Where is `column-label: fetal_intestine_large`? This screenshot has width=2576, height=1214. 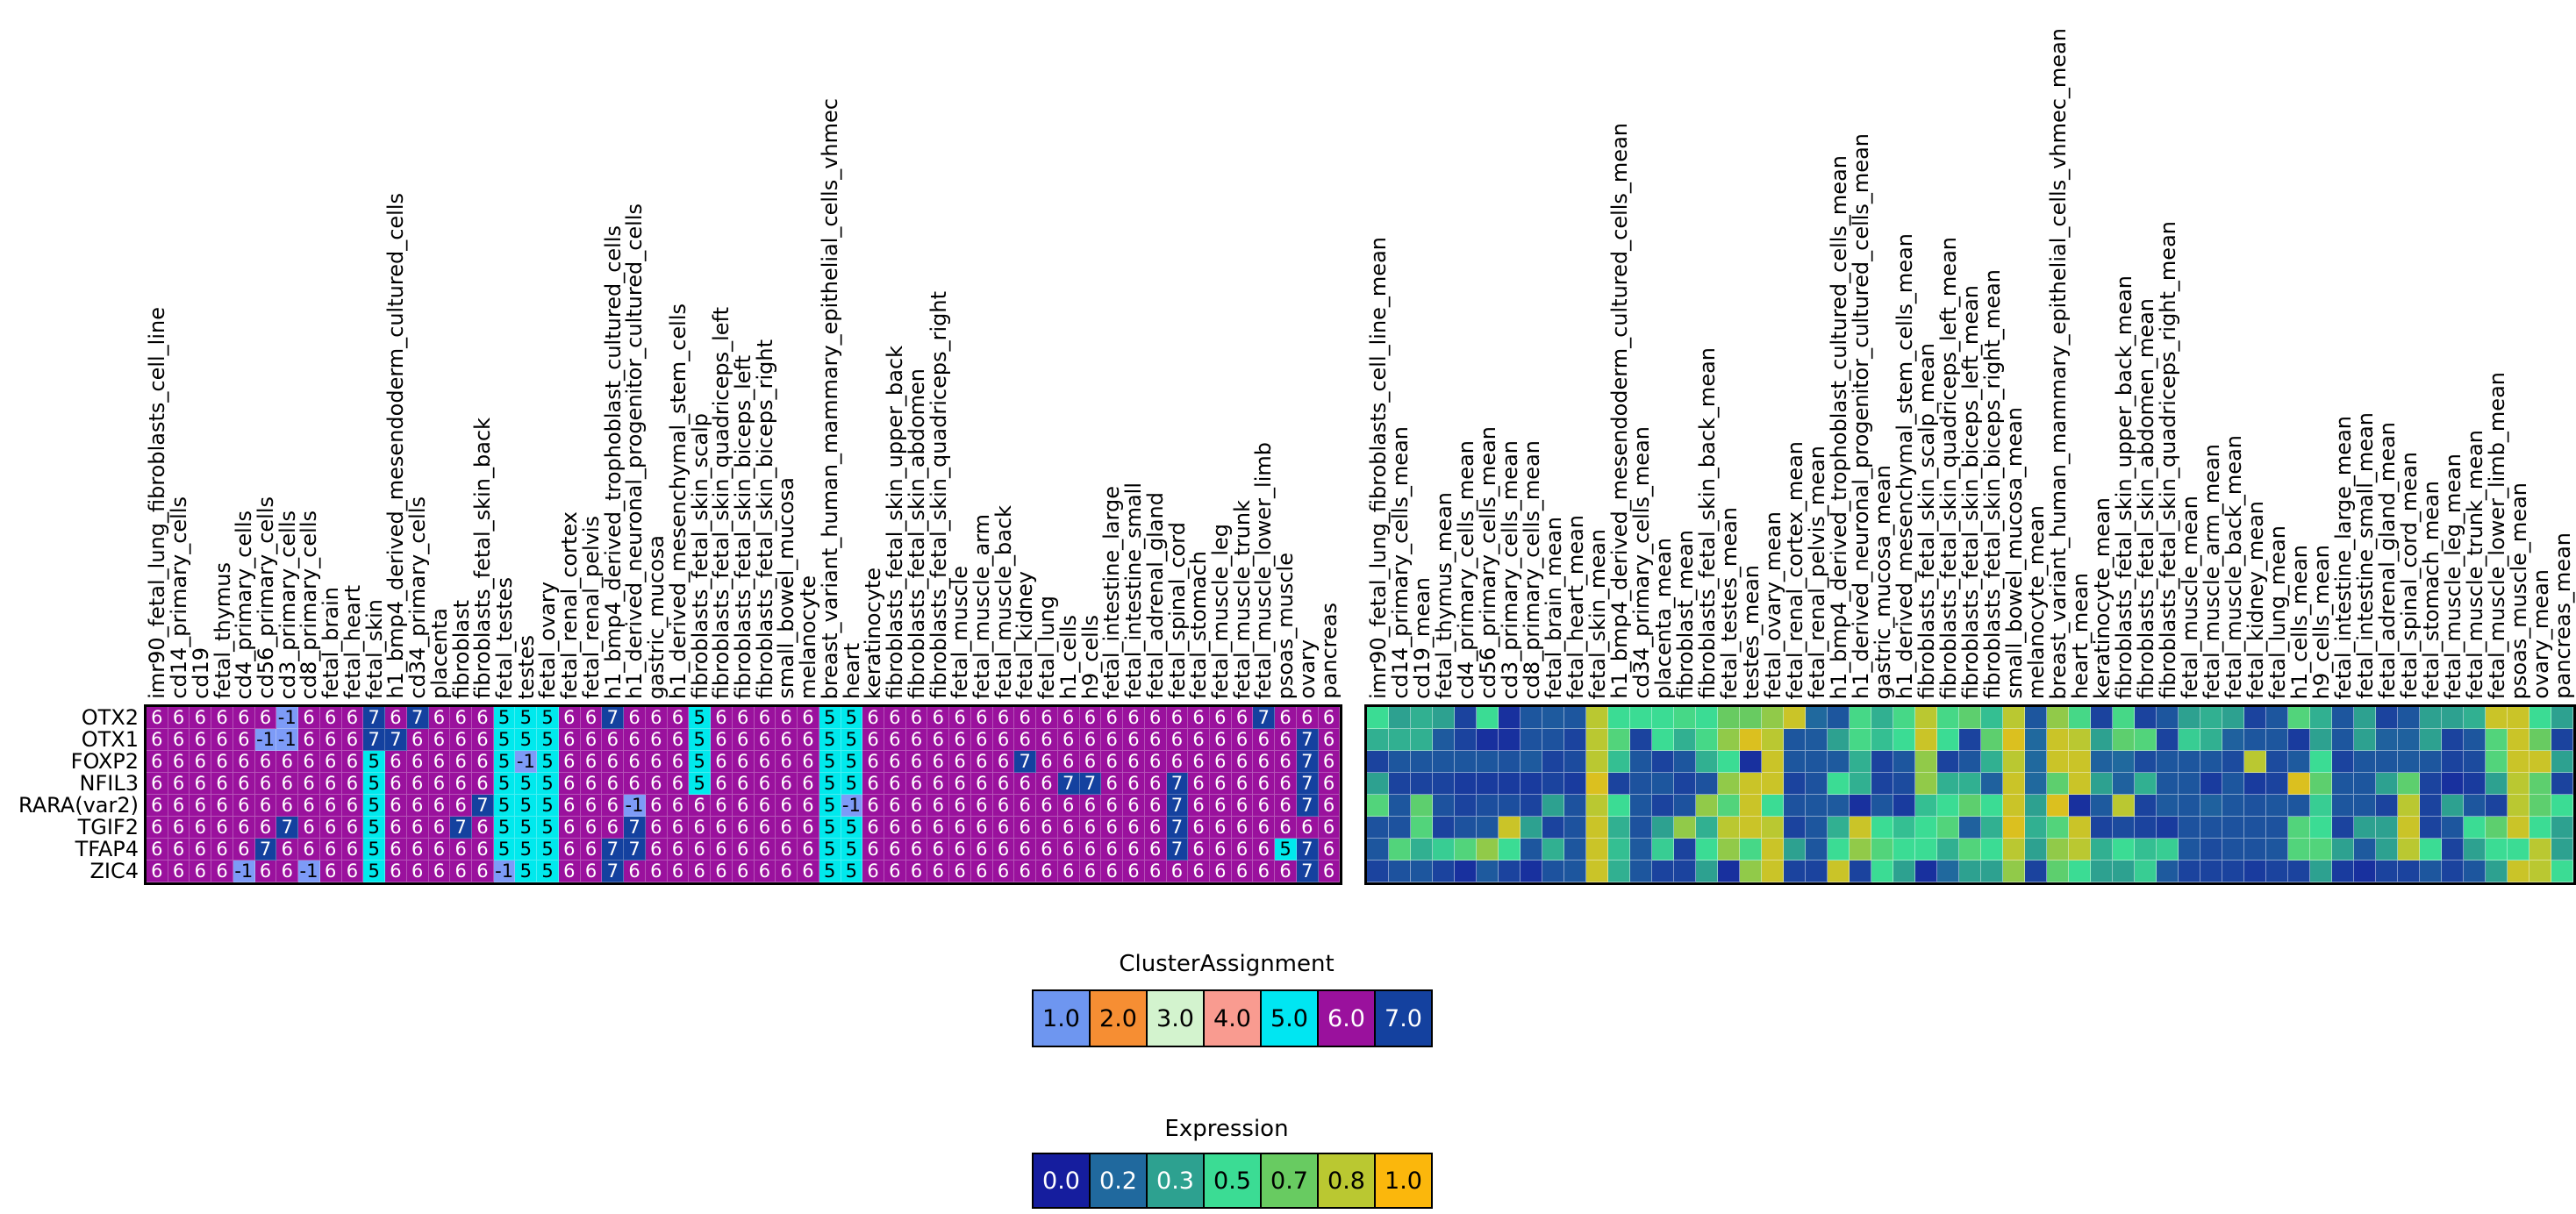 column-label: fetal_intestine_large is located at coordinates (1112, 592).